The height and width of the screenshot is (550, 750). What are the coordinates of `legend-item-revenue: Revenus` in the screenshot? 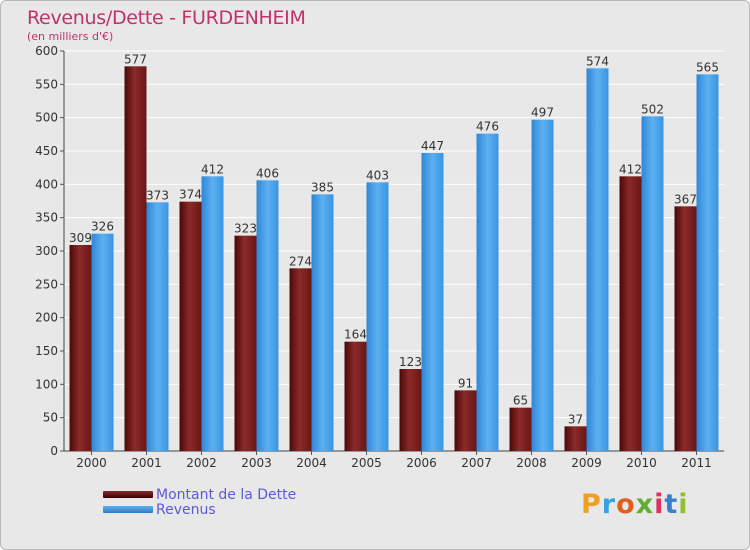 It's located at (199, 509).